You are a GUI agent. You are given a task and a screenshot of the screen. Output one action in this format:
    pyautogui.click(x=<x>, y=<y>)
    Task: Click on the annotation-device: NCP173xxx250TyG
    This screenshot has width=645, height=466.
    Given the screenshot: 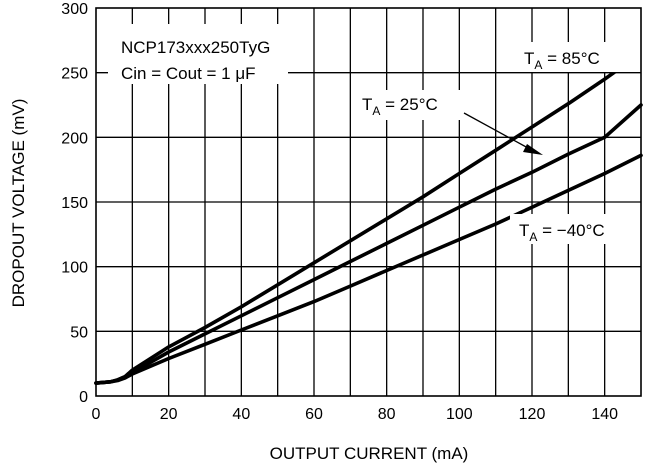 What is the action you would take?
    pyautogui.click(x=195, y=47)
    